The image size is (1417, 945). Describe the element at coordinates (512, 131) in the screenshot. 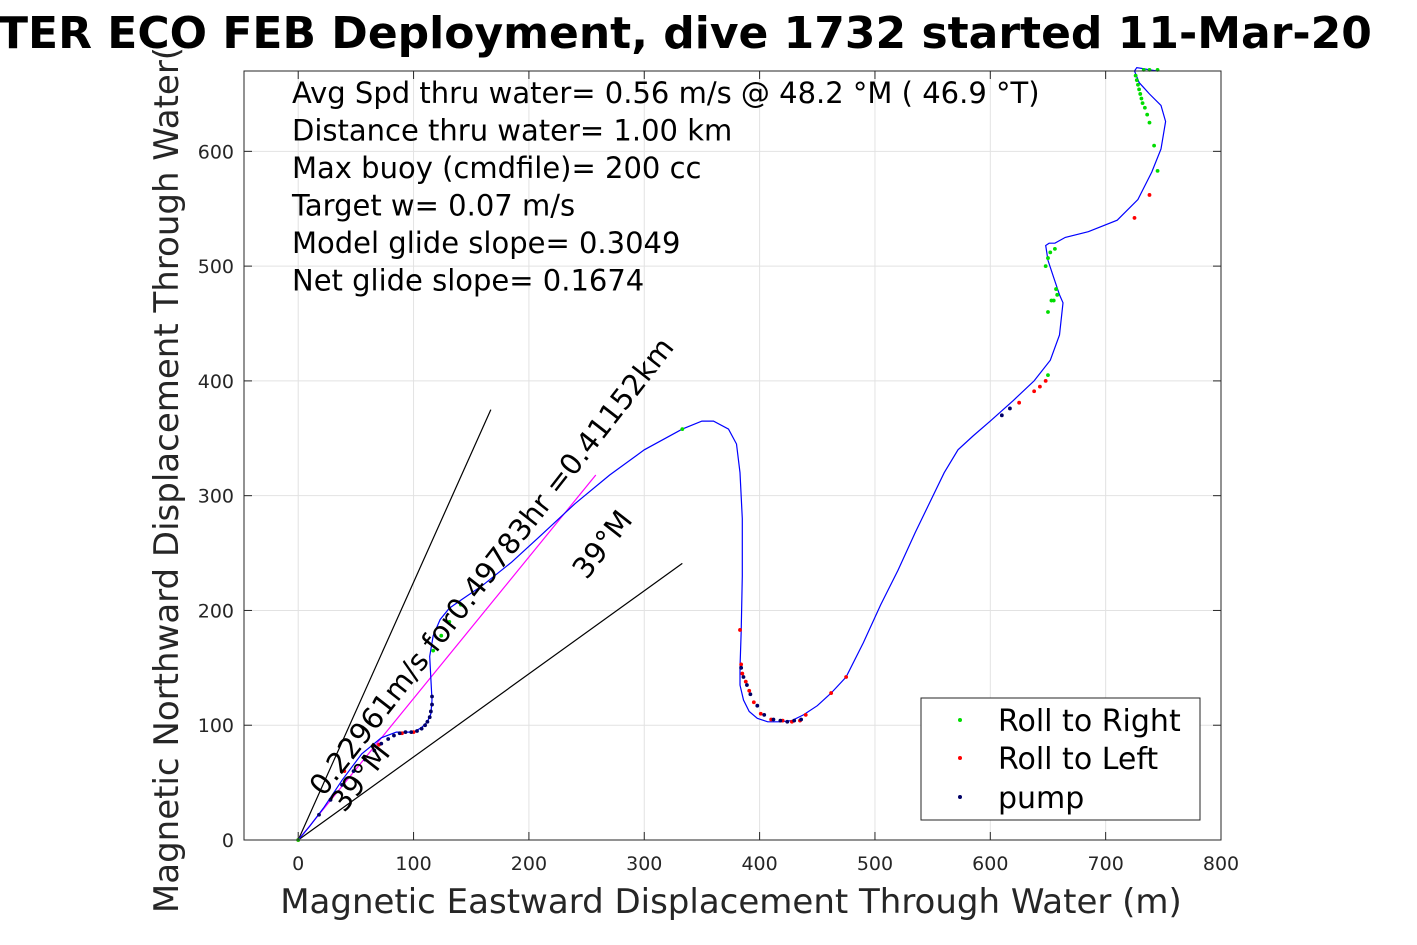

I see `stat-line-1: Distance thru water= 1.00 km` at that location.